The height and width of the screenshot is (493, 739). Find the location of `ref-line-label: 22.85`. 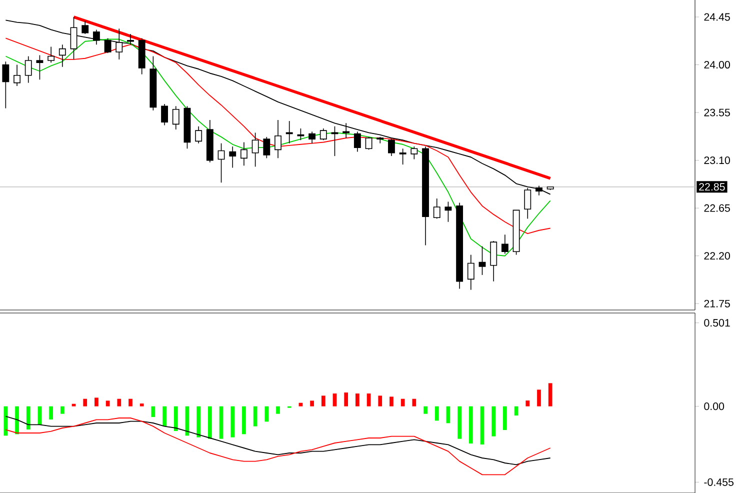

ref-line-label: 22.85 is located at coordinates (712, 187).